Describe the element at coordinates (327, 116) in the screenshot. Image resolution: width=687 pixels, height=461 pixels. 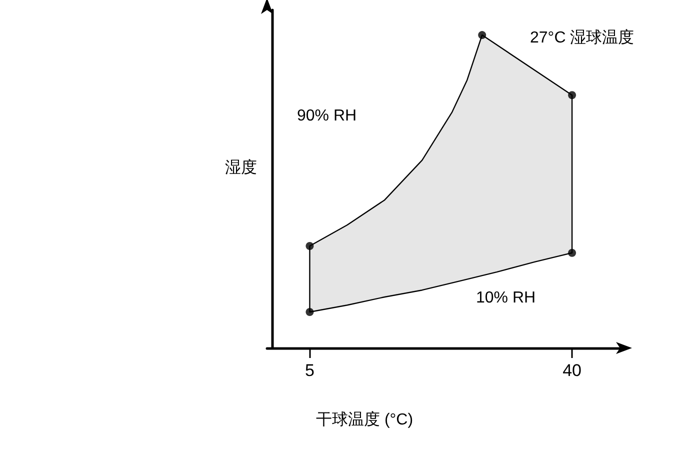
I see `annotation: 90% RH` at that location.